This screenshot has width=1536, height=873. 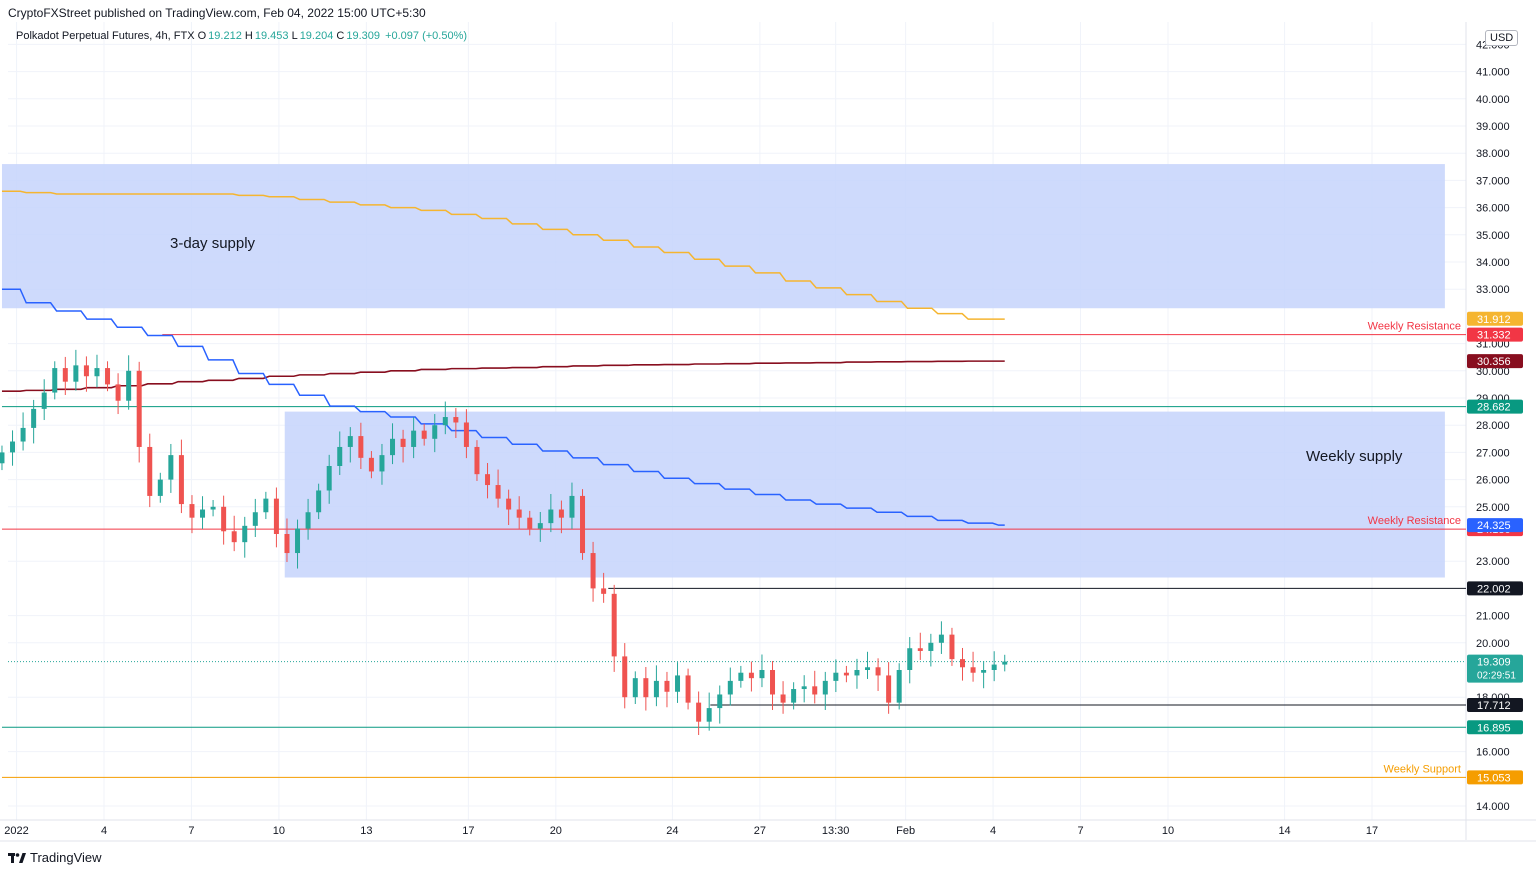 What do you see at coordinates (1495, 705) in the screenshot?
I see `level-17-price-tag-bg` at bounding box center [1495, 705].